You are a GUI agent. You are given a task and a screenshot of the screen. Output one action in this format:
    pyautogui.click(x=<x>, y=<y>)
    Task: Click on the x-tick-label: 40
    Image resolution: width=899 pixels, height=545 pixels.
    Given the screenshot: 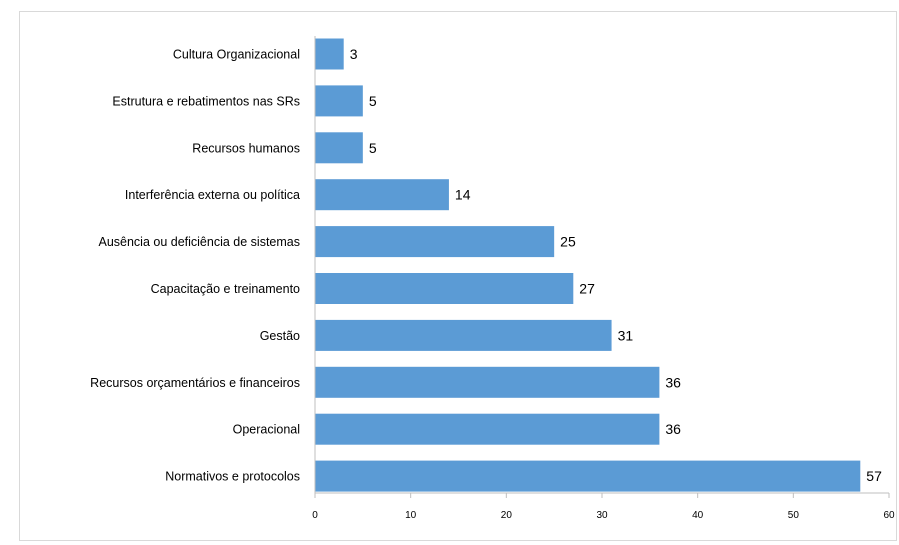 What is the action you would take?
    pyautogui.click(x=698, y=515)
    